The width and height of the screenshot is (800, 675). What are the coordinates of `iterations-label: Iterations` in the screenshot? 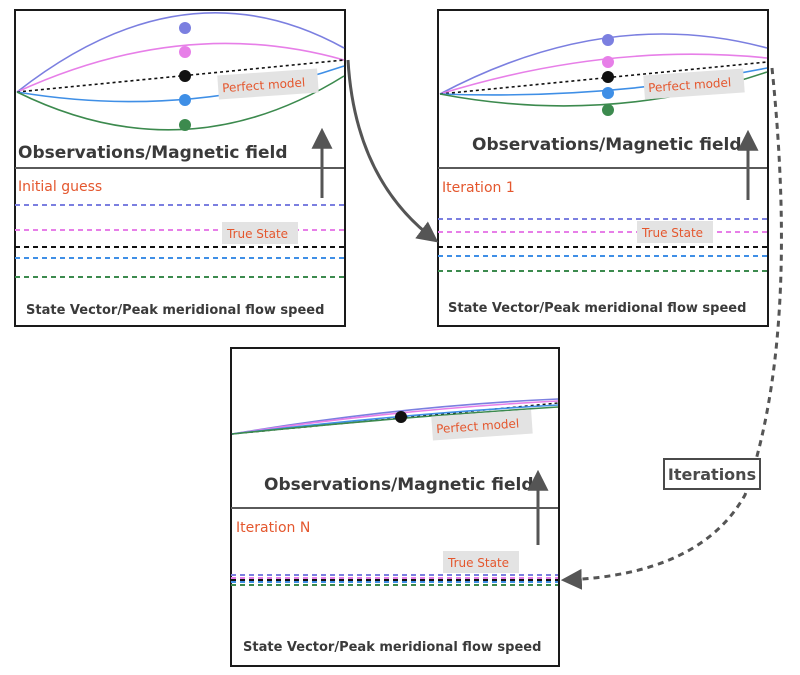 It's located at (712, 474).